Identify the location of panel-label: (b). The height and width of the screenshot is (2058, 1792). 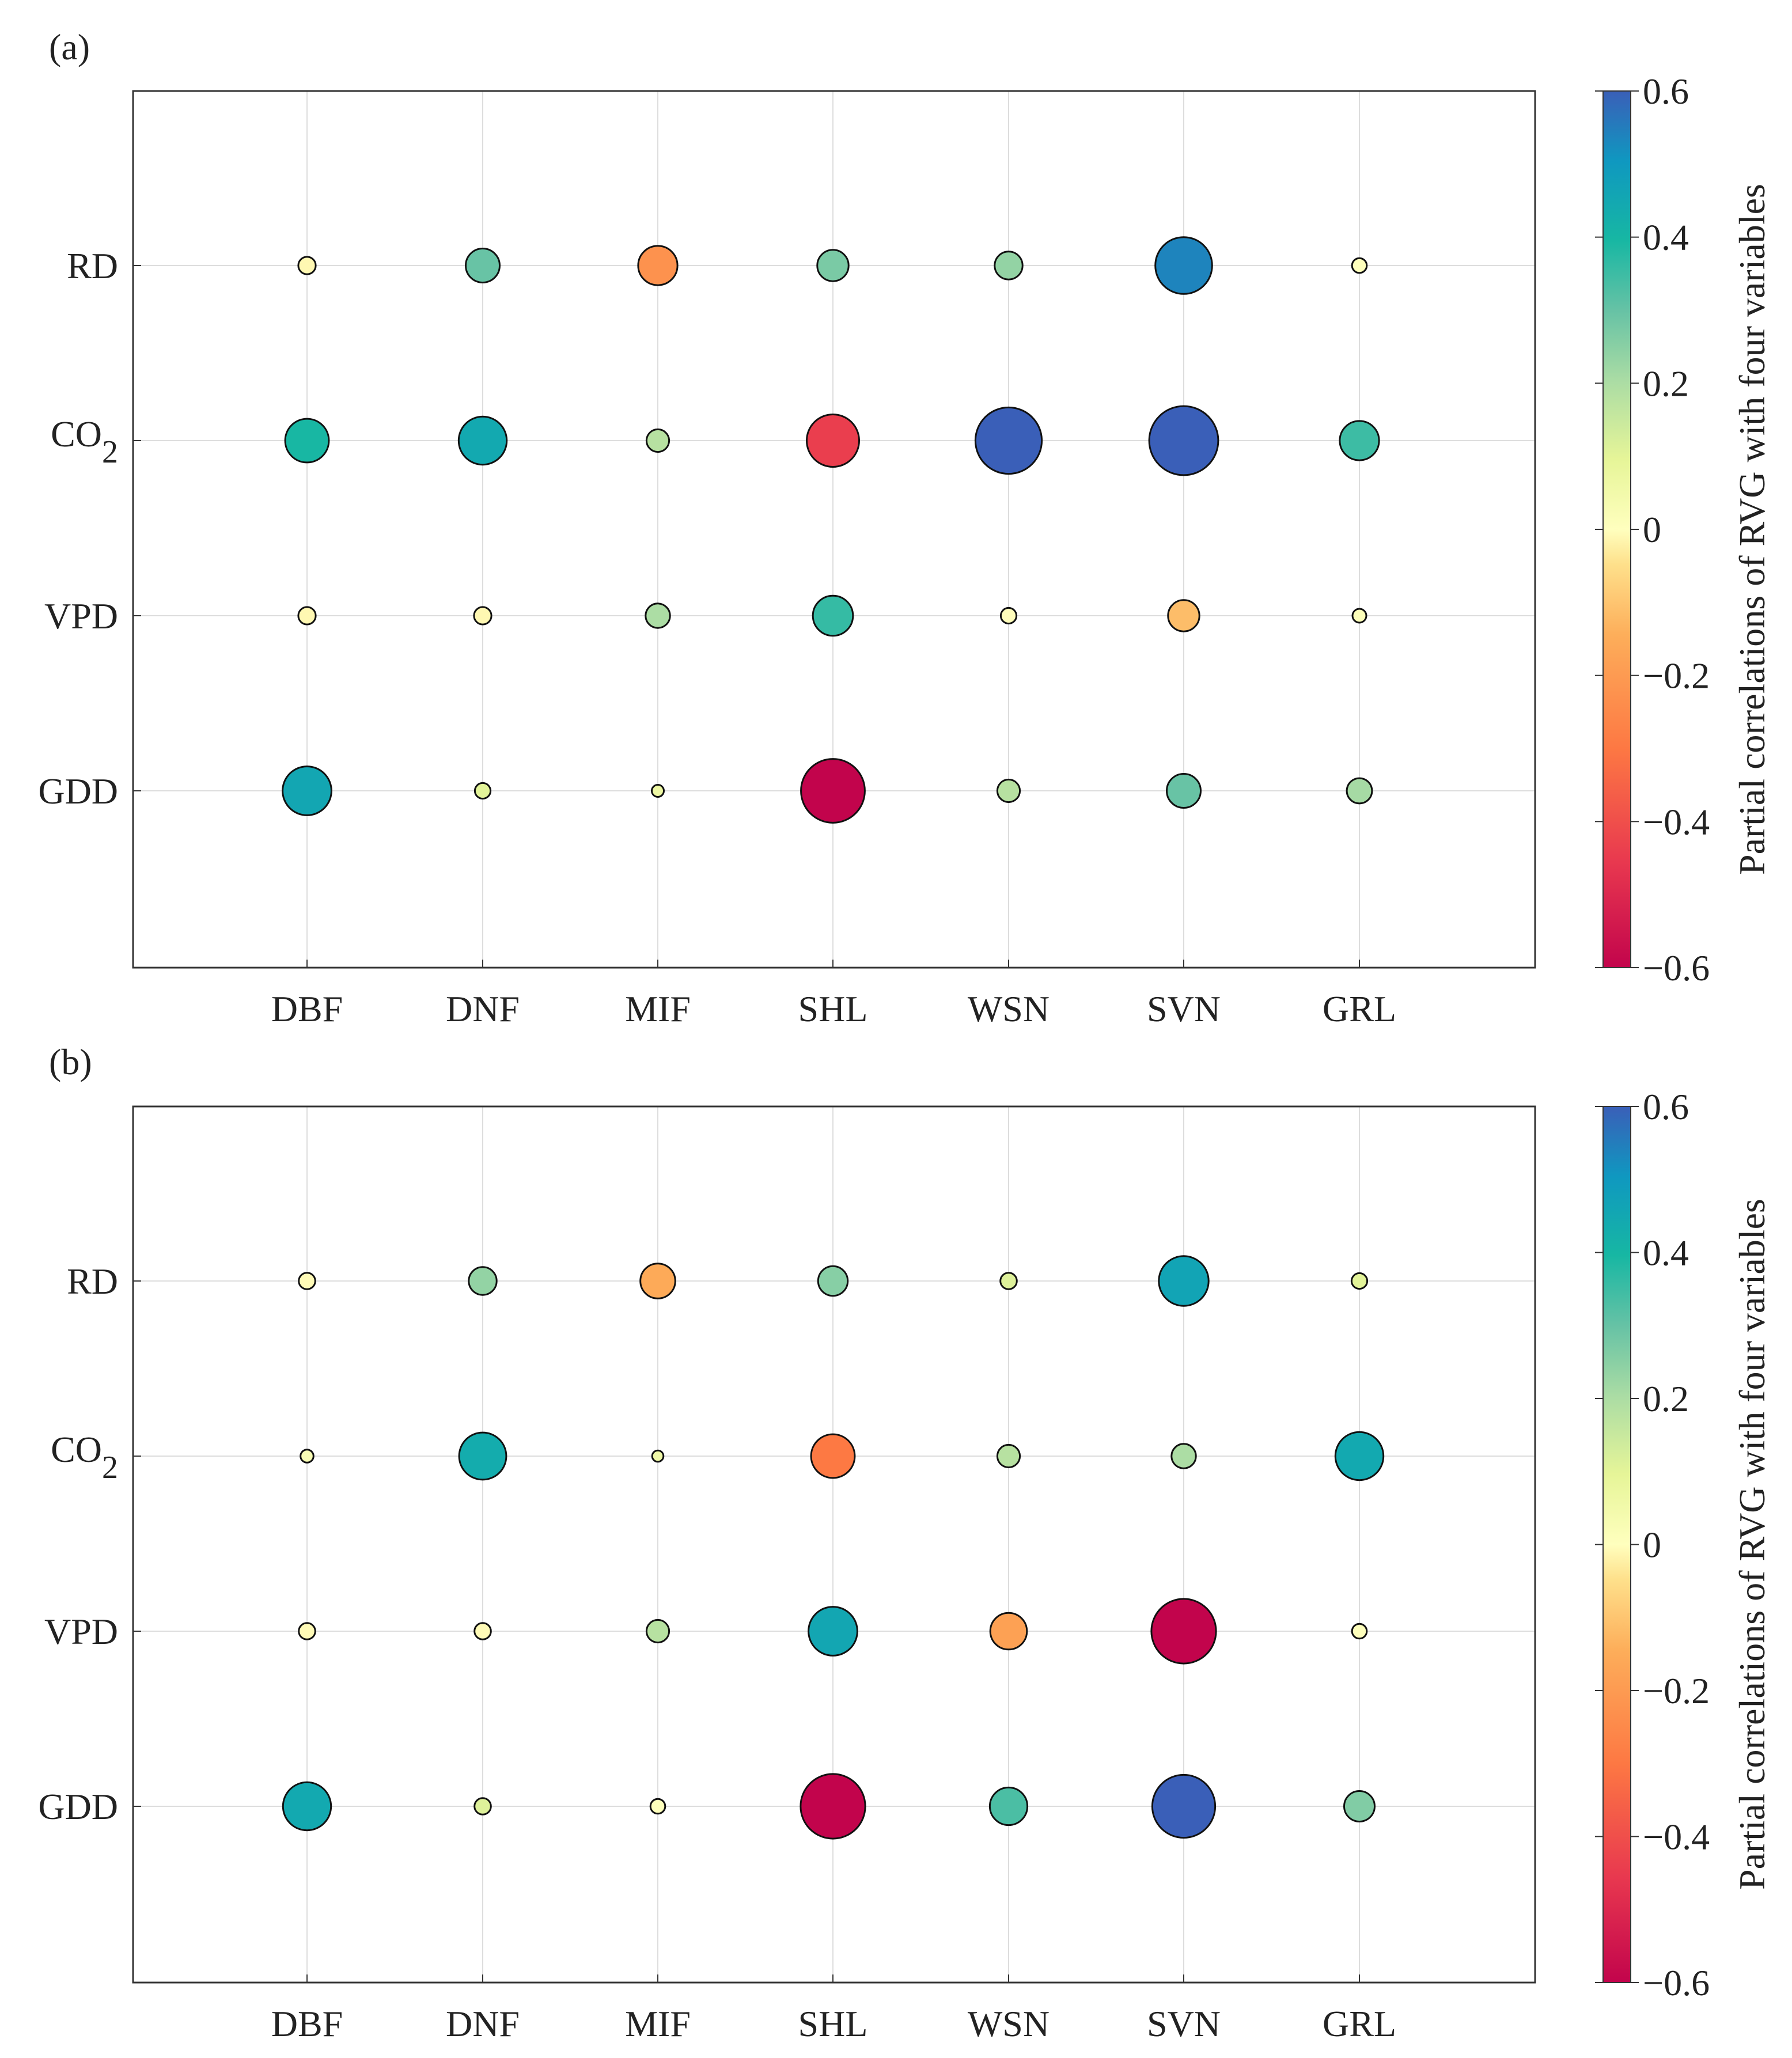
(70, 1061).